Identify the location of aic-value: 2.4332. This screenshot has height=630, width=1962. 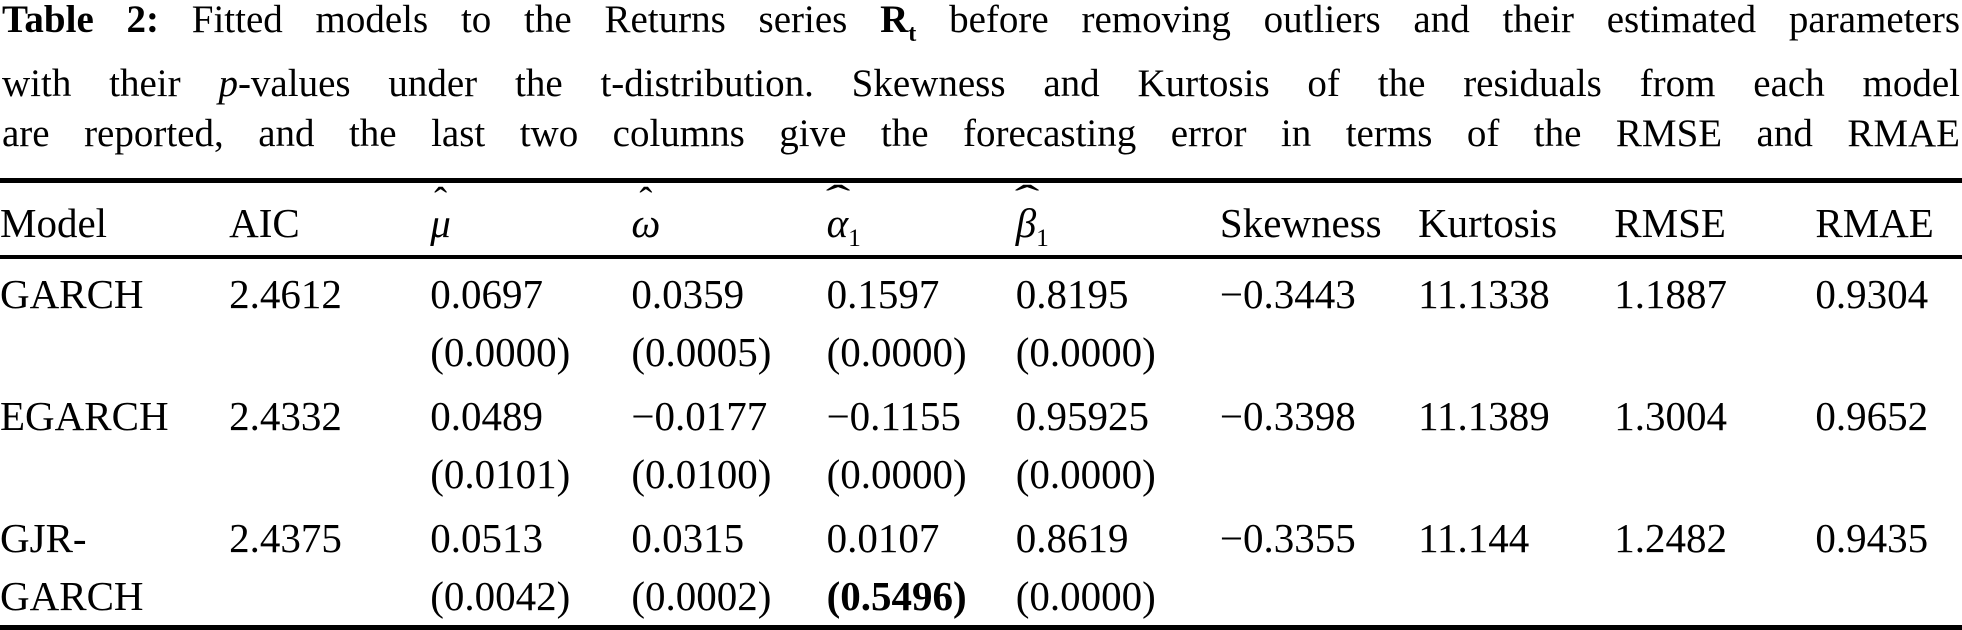
(285, 415).